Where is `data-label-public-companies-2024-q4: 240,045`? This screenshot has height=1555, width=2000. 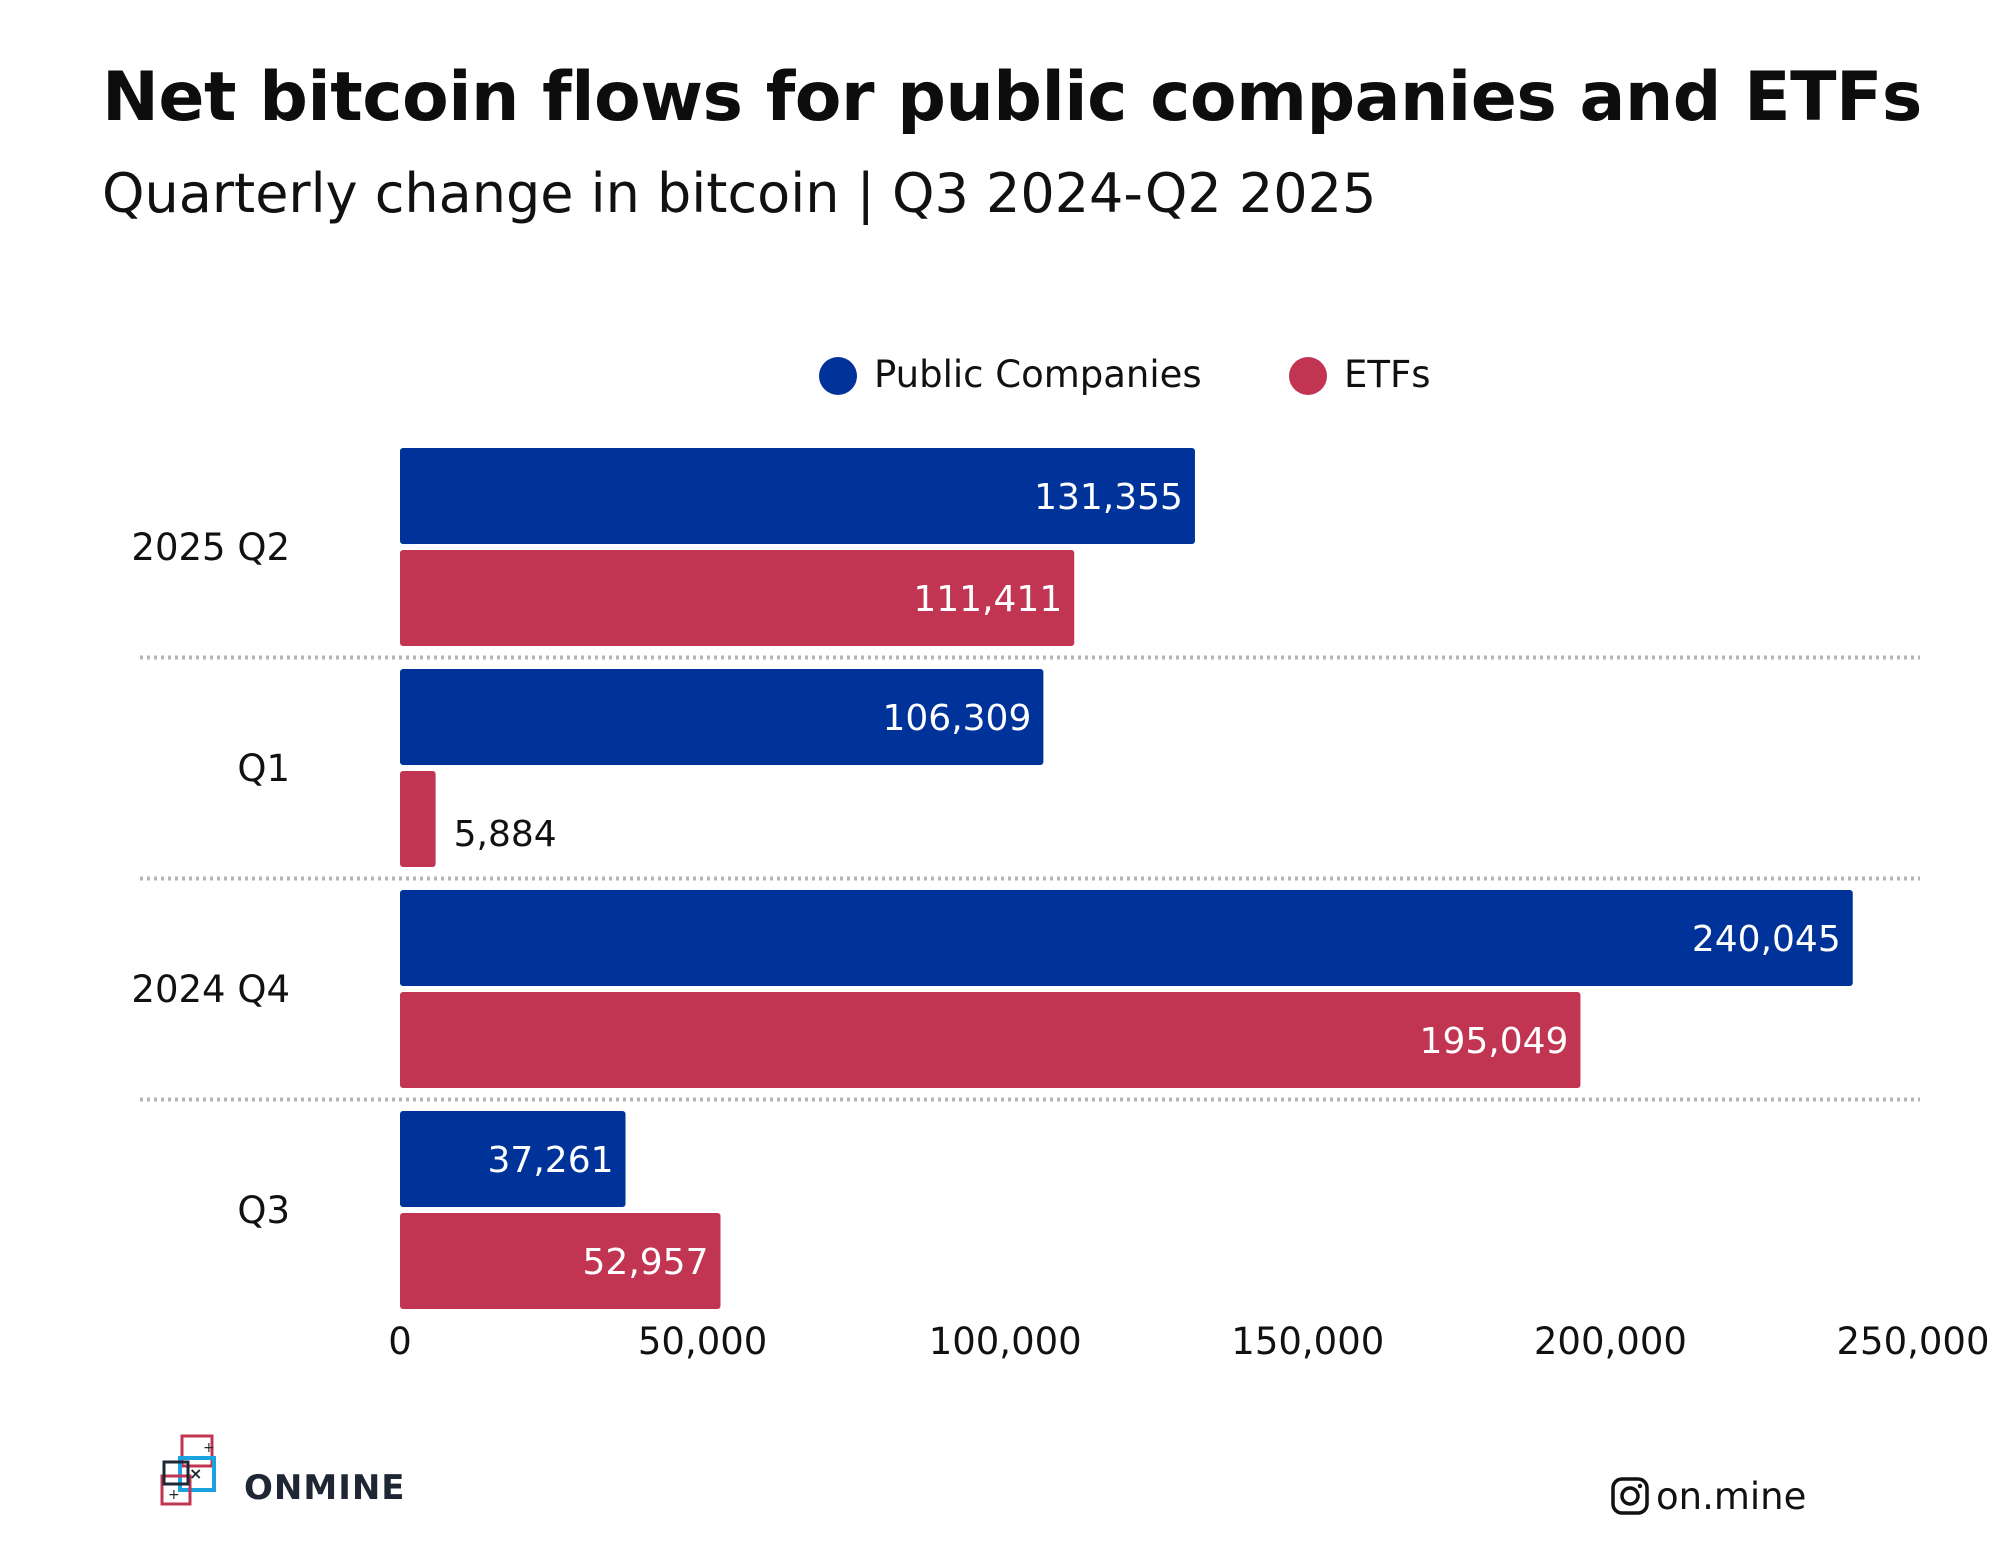
data-label-public-companies-2024-q4: 240,045 is located at coordinates (1766, 939).